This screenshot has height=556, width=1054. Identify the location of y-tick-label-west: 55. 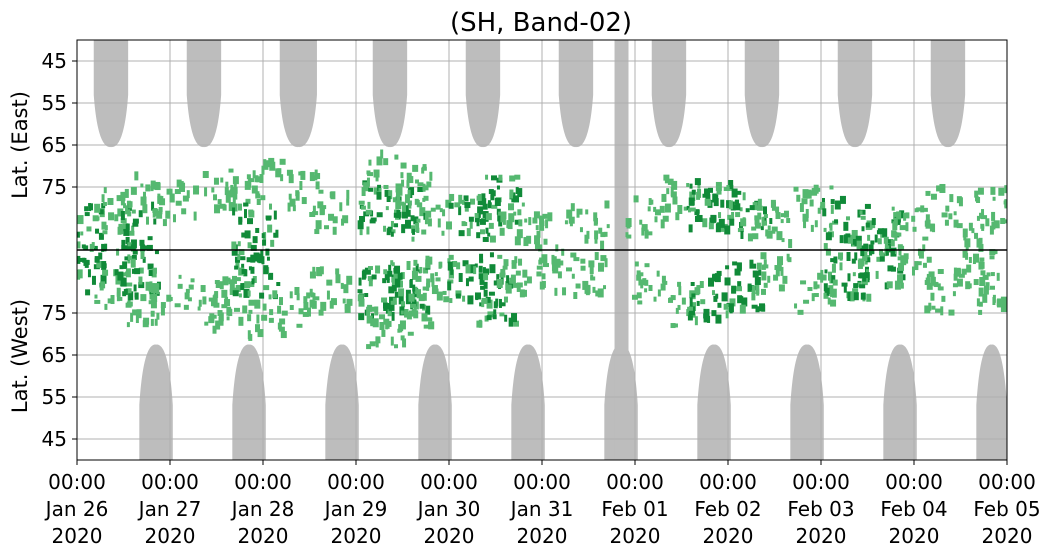
(54, 397).